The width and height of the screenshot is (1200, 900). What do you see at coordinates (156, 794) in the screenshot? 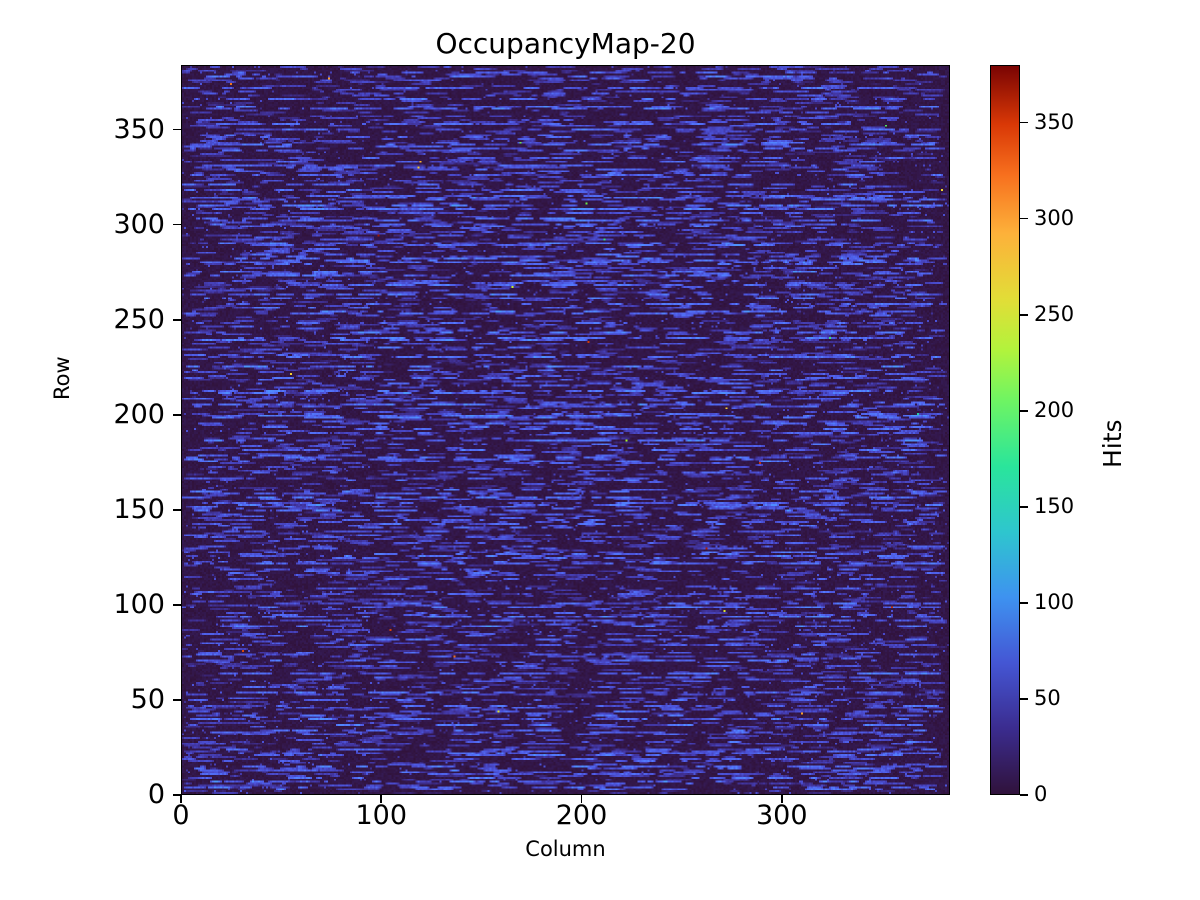
I see `y-tick-label: 0` at bounding box center [156, 794].